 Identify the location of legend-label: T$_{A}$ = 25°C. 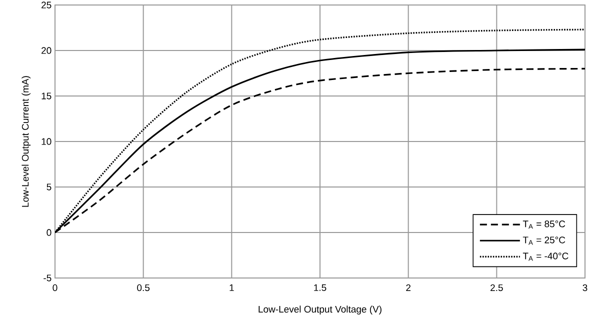
(544, 240).